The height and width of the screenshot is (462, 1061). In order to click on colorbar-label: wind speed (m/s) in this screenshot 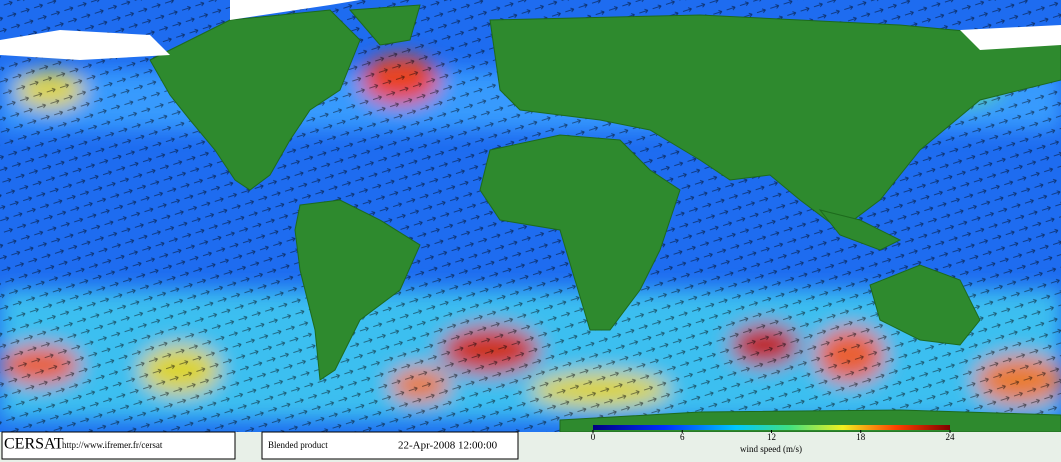, I will do `click(771, 449)`.